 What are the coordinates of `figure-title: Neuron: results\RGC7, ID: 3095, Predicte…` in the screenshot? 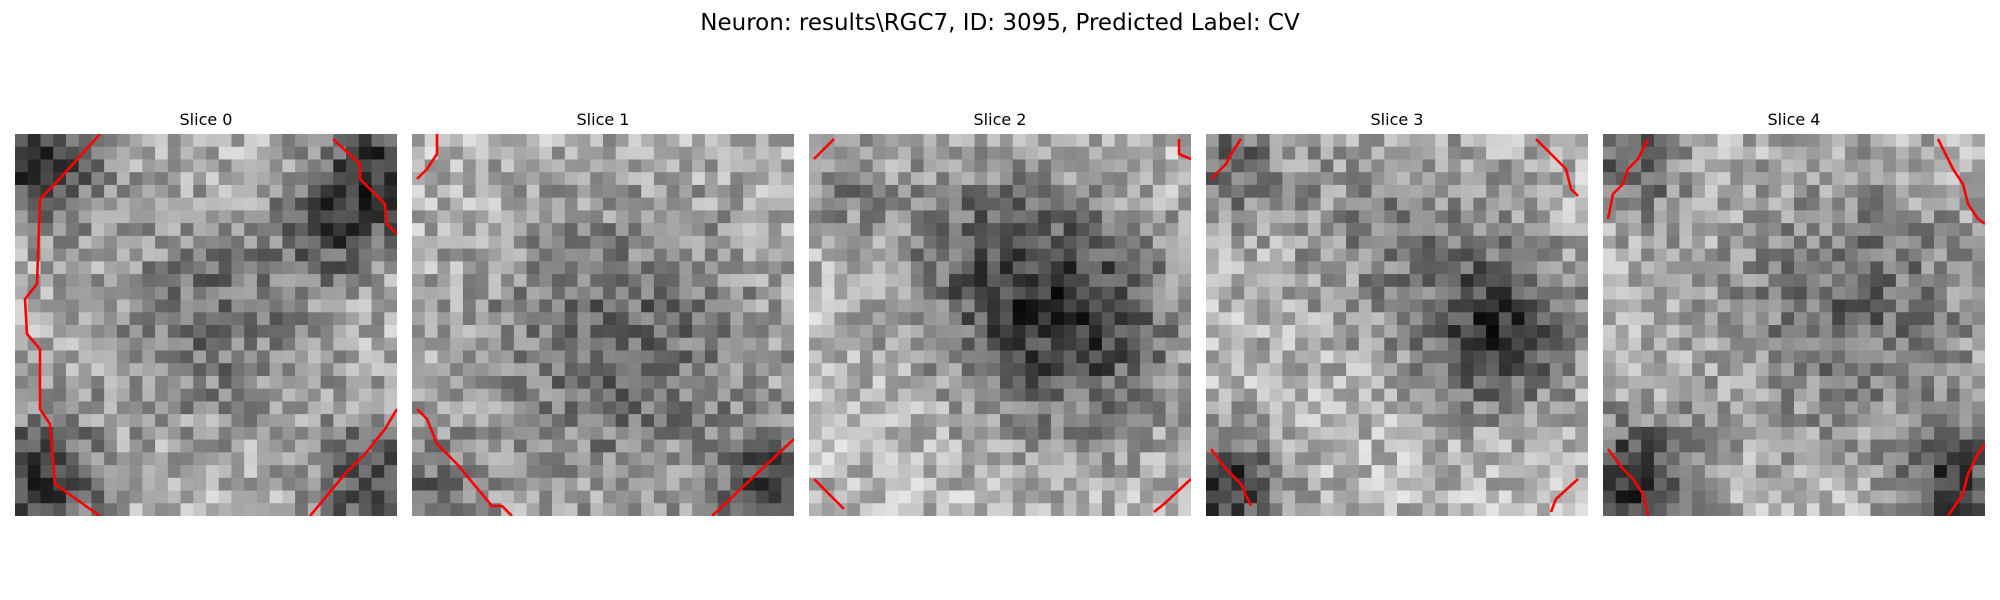 It's located at (1000, 23).